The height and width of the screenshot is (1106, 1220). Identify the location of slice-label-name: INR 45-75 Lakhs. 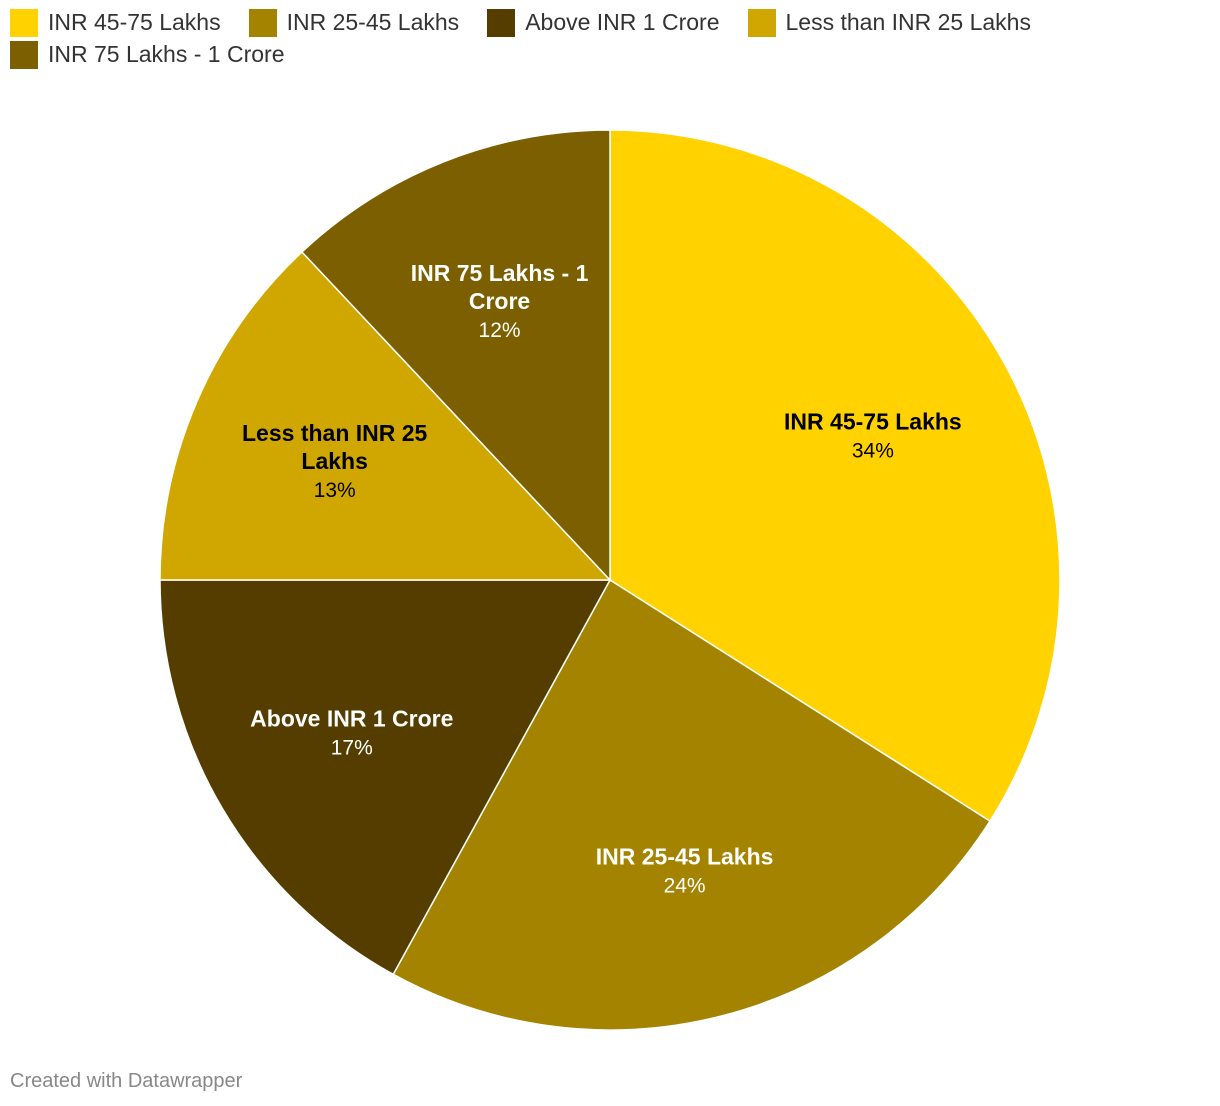
(873, 421).